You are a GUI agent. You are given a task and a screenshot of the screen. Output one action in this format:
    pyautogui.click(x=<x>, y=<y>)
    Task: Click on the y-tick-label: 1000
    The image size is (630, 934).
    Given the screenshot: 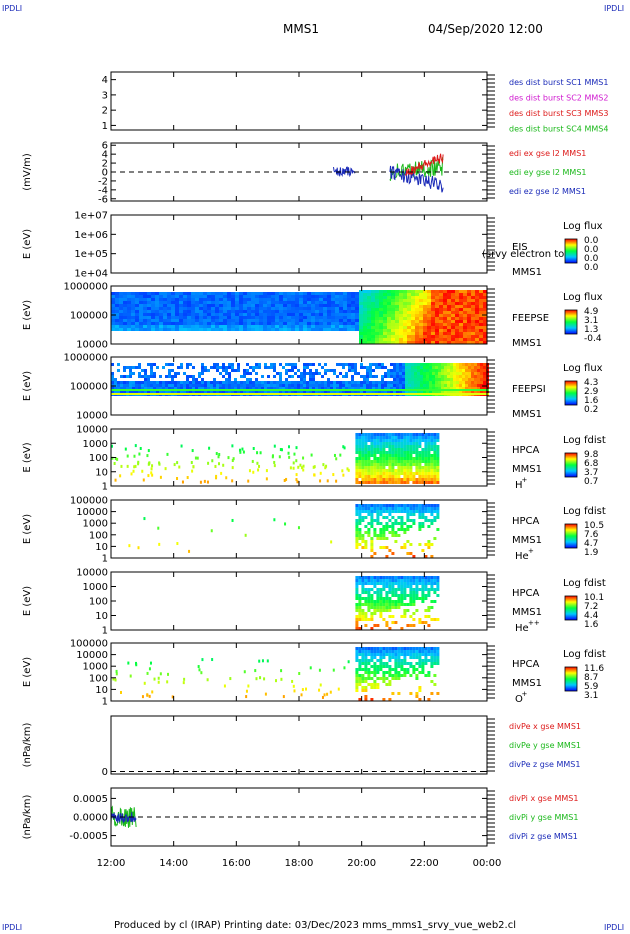 What is the action you would take?
    pyautogui.click(x=95, y=667)
    